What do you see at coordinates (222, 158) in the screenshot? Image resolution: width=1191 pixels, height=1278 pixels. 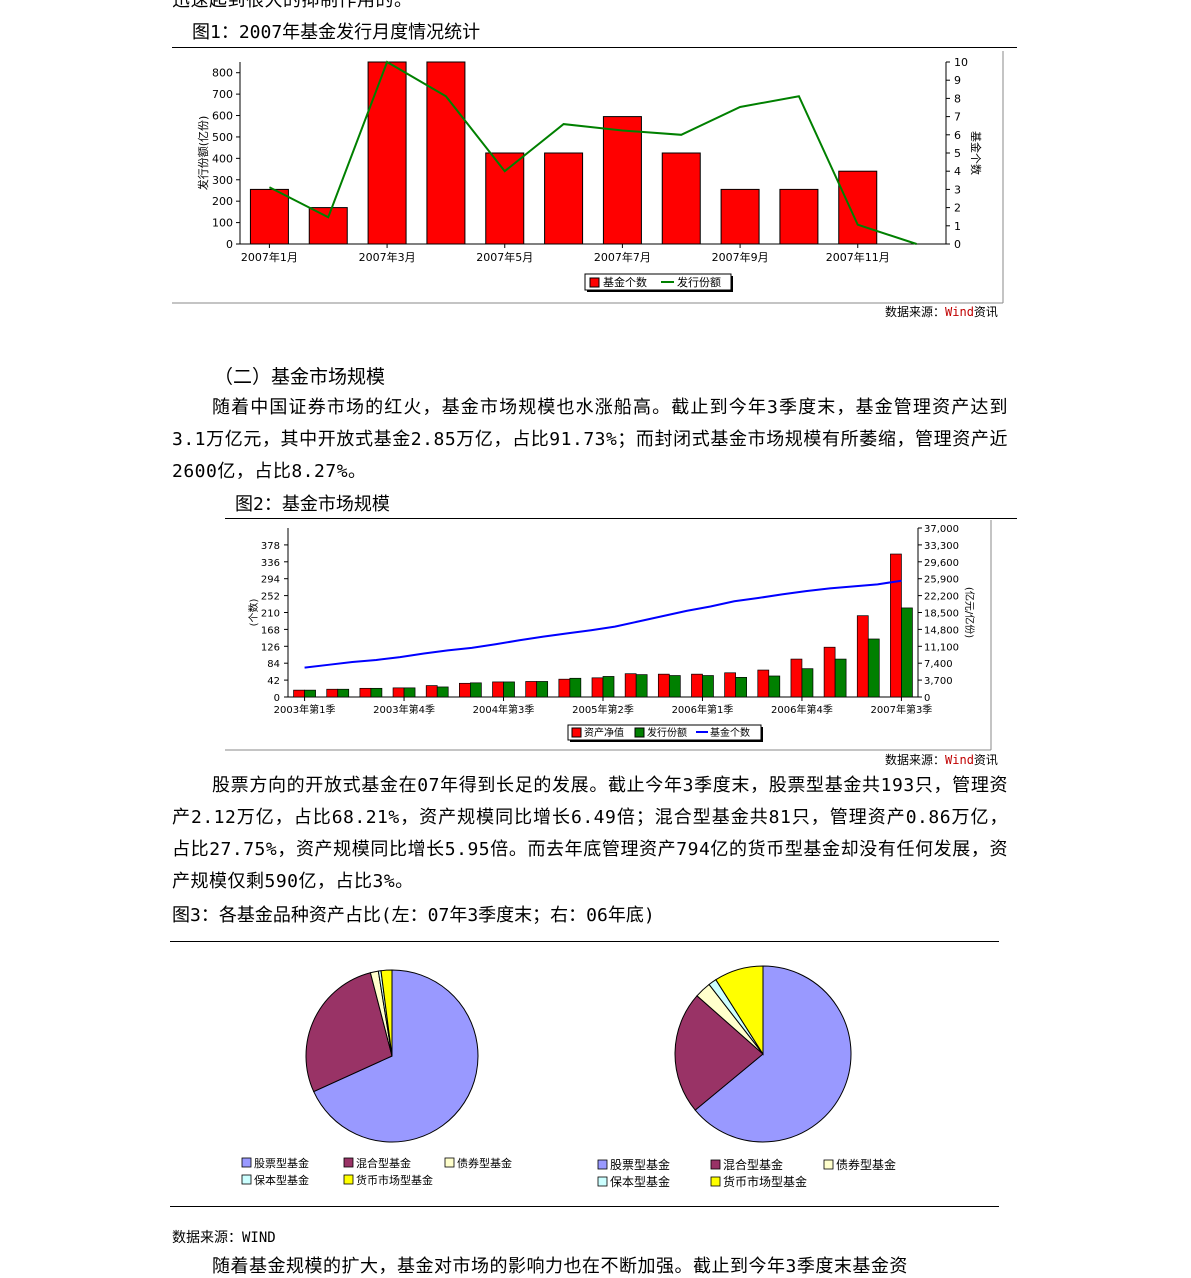 I see `fig1-ytick-label: 400` at bounding box center [222, 158].